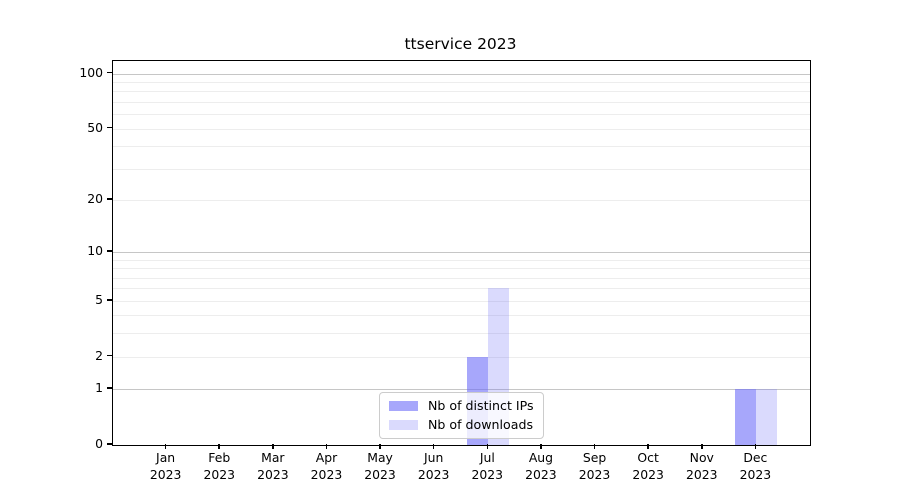 The width and height of the screenshot is (900, 500). I want to click on x-tick-label: Mar 2023, so click(273, 466).